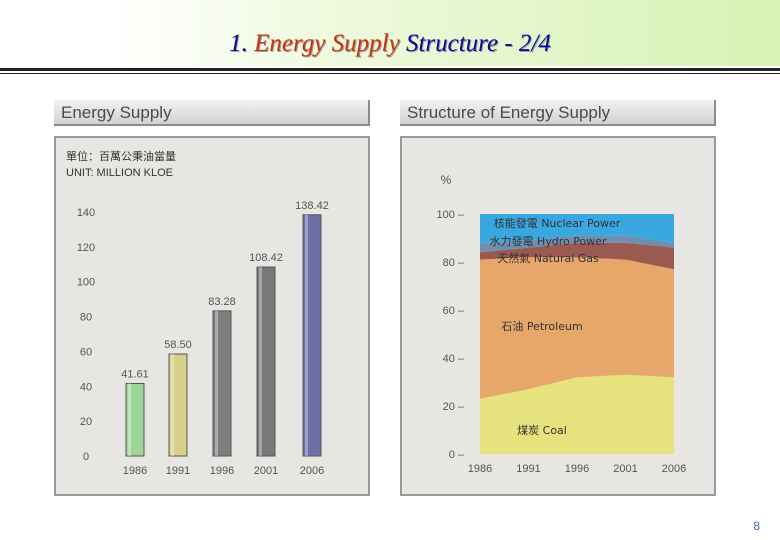 The height and width of the screenshot is (540, 780). I want to click on page-number: 8, so click(756, 526).